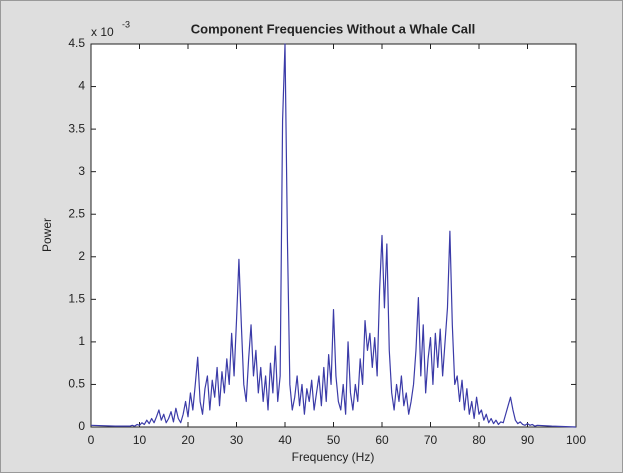  I want to click on y-tick-label: 4, so click(81, 86).